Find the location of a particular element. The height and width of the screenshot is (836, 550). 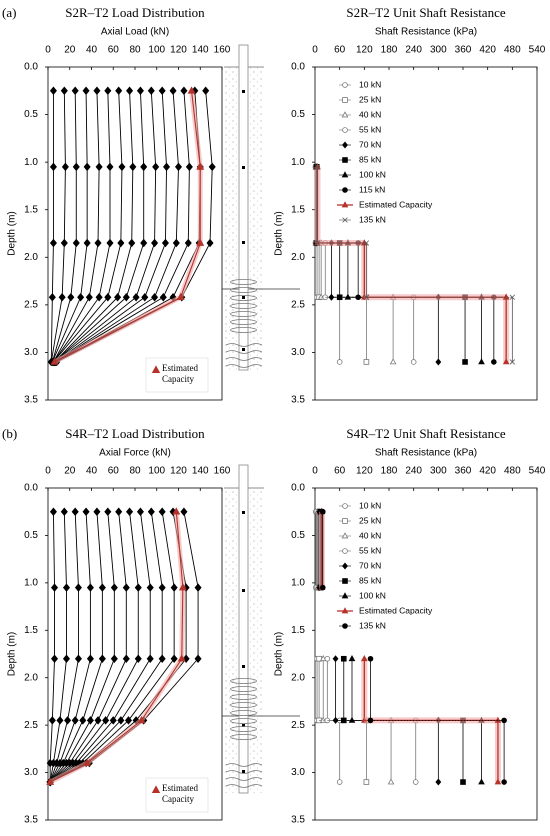

x-tick-label: 480 is located at coordinates (512, 471).